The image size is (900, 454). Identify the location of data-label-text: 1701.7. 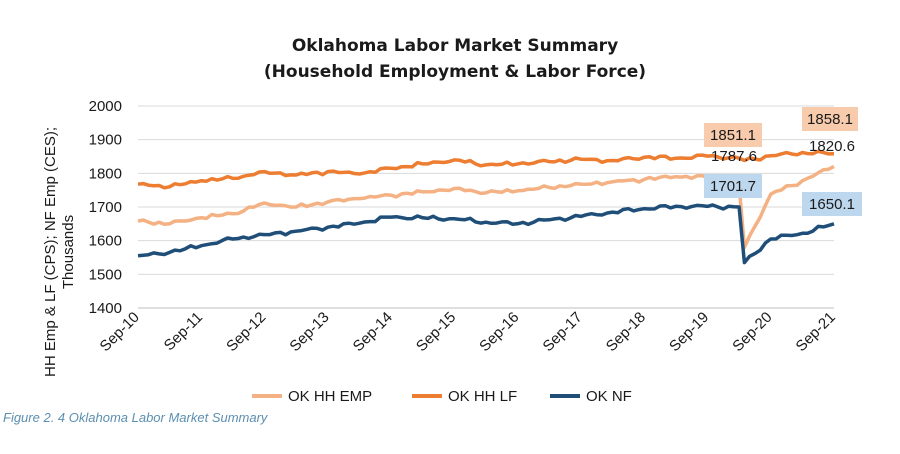
(733, 186).